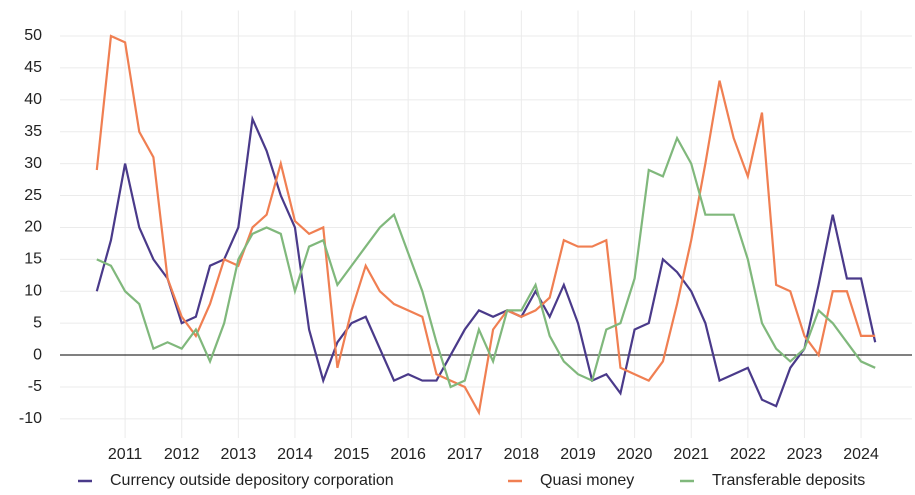 This screenshot has width=915, height=495. I want to click on legend-label: Quasi money, so click(587, 480).